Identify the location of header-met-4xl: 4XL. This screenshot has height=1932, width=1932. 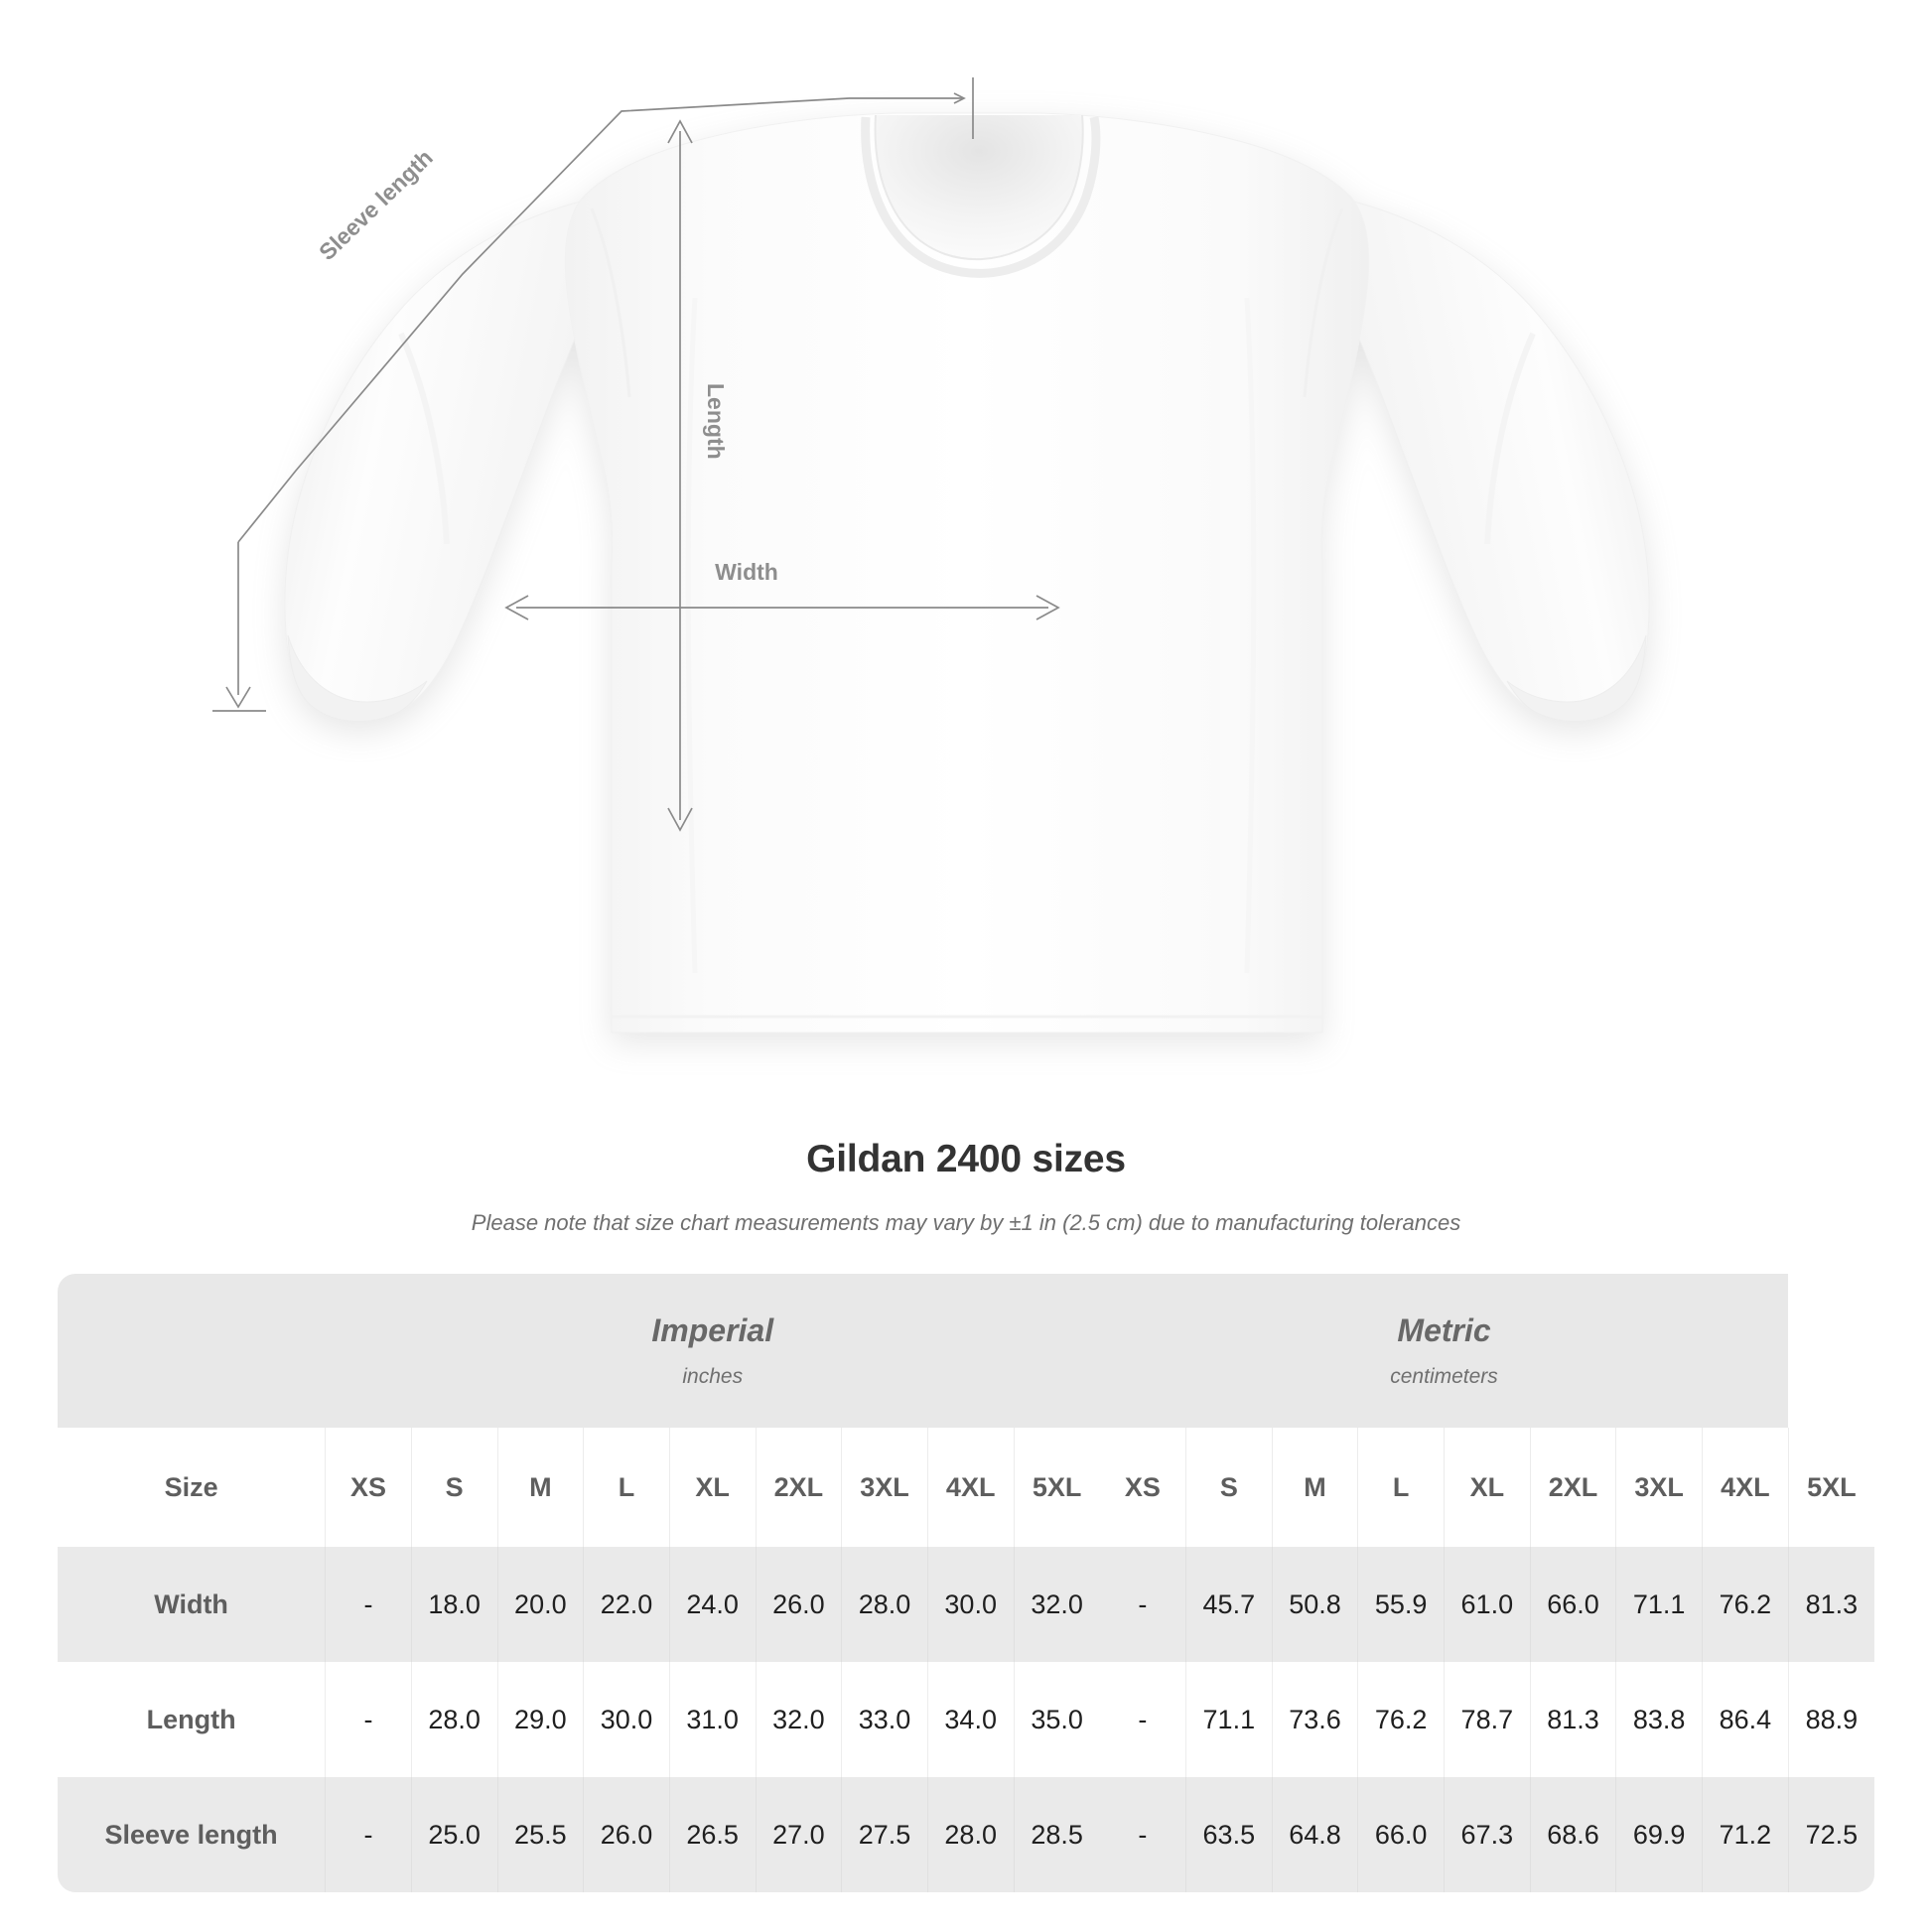
(1746, 1488).